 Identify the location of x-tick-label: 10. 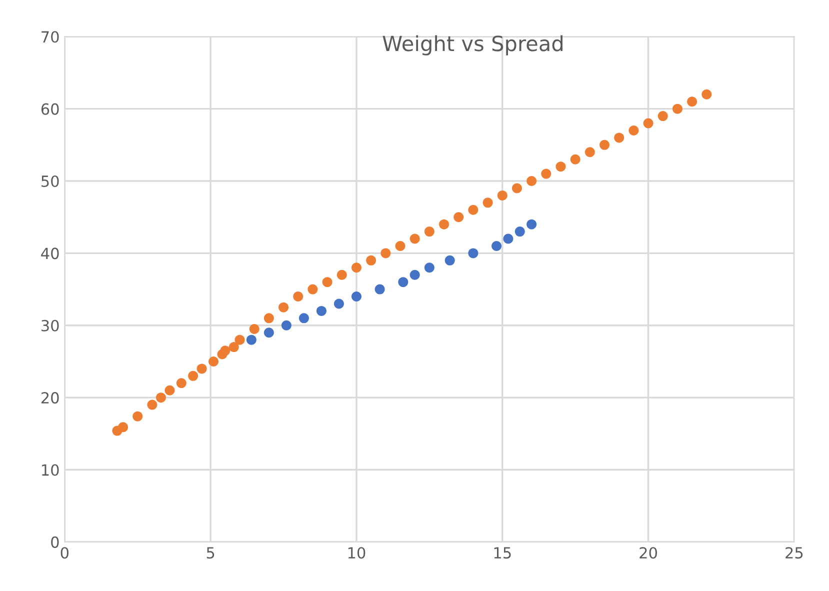
(357, 553).